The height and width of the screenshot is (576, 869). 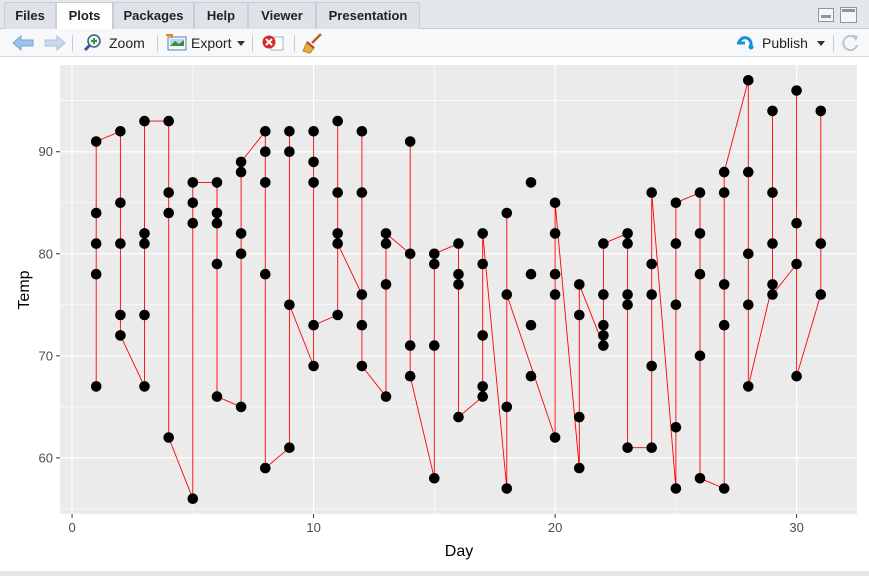 I want to click on tab-presentation: Presentation, so click(x=368, y=15).